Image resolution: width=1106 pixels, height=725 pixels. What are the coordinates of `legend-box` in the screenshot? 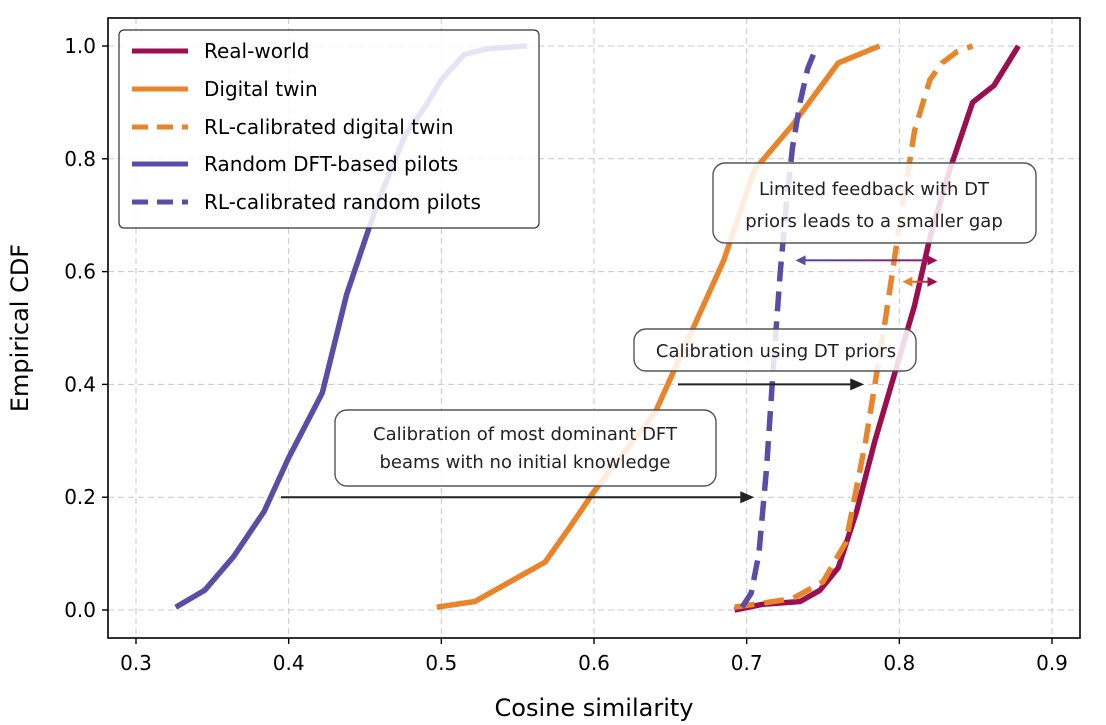 It's located at (329, 129).